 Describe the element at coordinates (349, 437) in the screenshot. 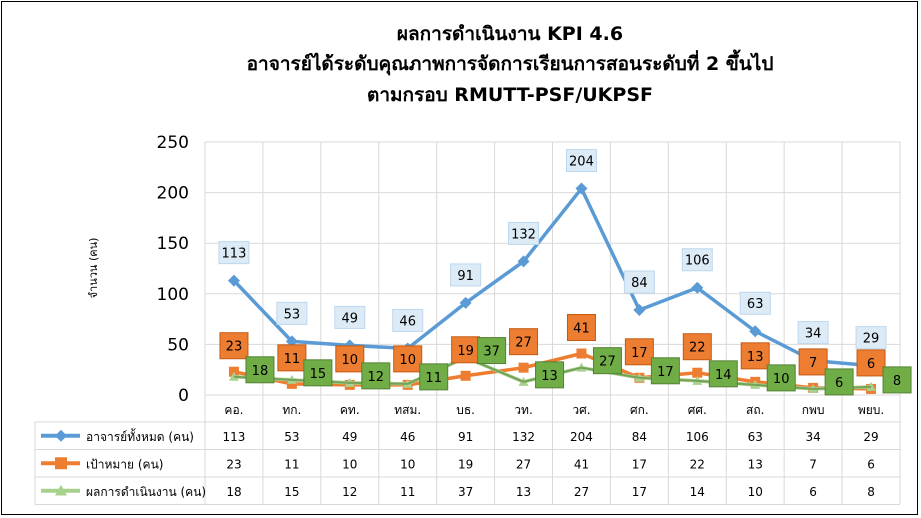

I see `table-cell: 49` at that location.